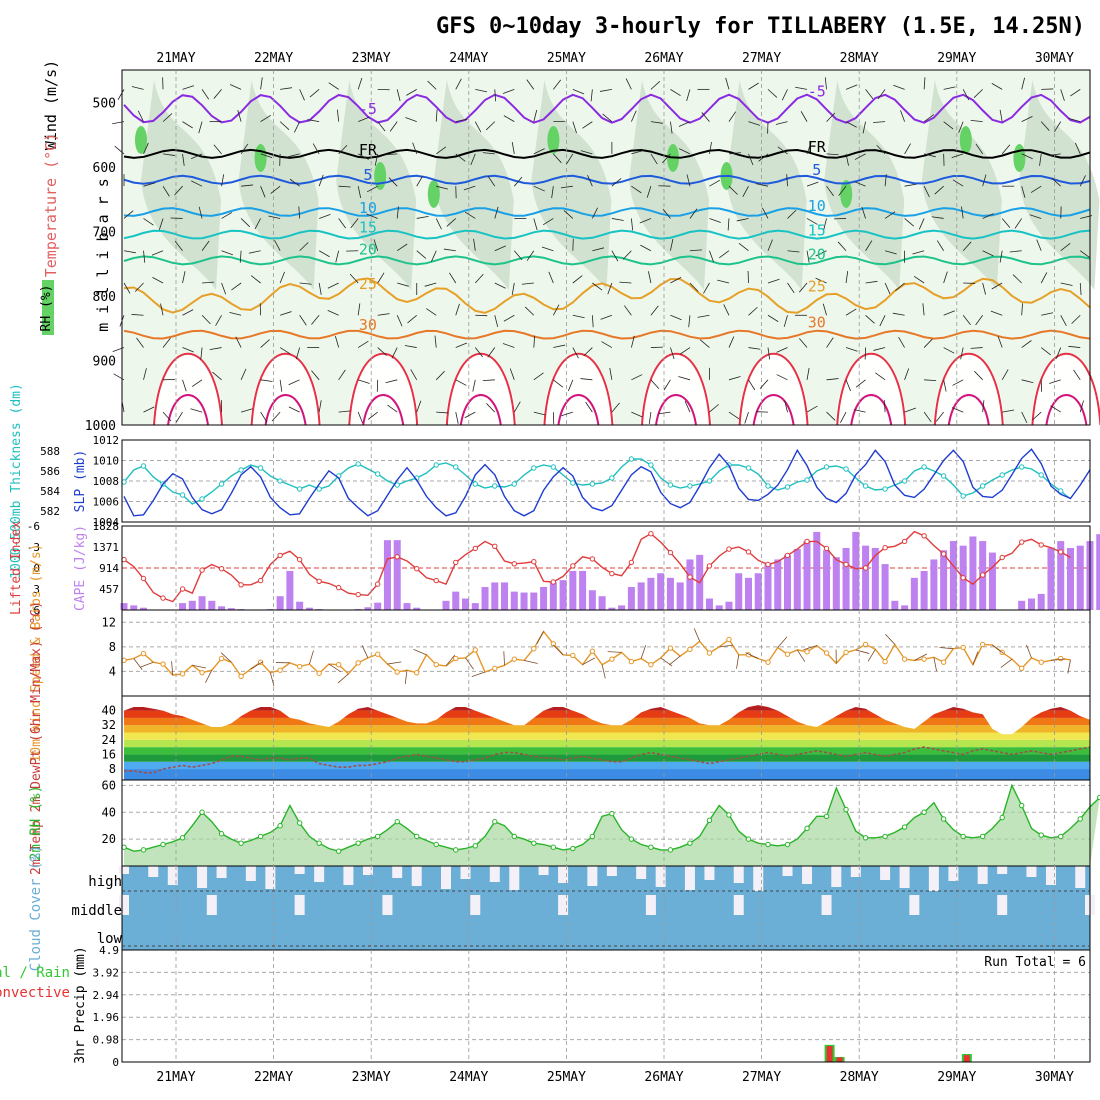 The height and width of the screenshot is (1100, 1100). I want to click on rh2m-tick: 60, so click(109, 785).